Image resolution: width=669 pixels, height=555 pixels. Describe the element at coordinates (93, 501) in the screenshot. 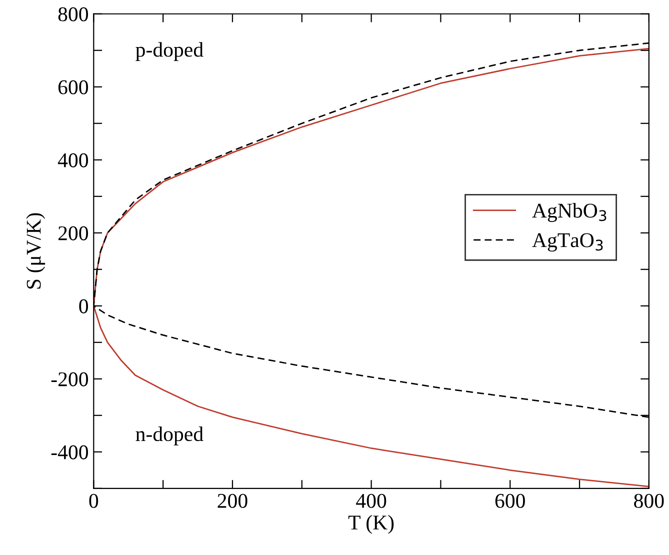

I see `x-tick-label: 0` at that location.